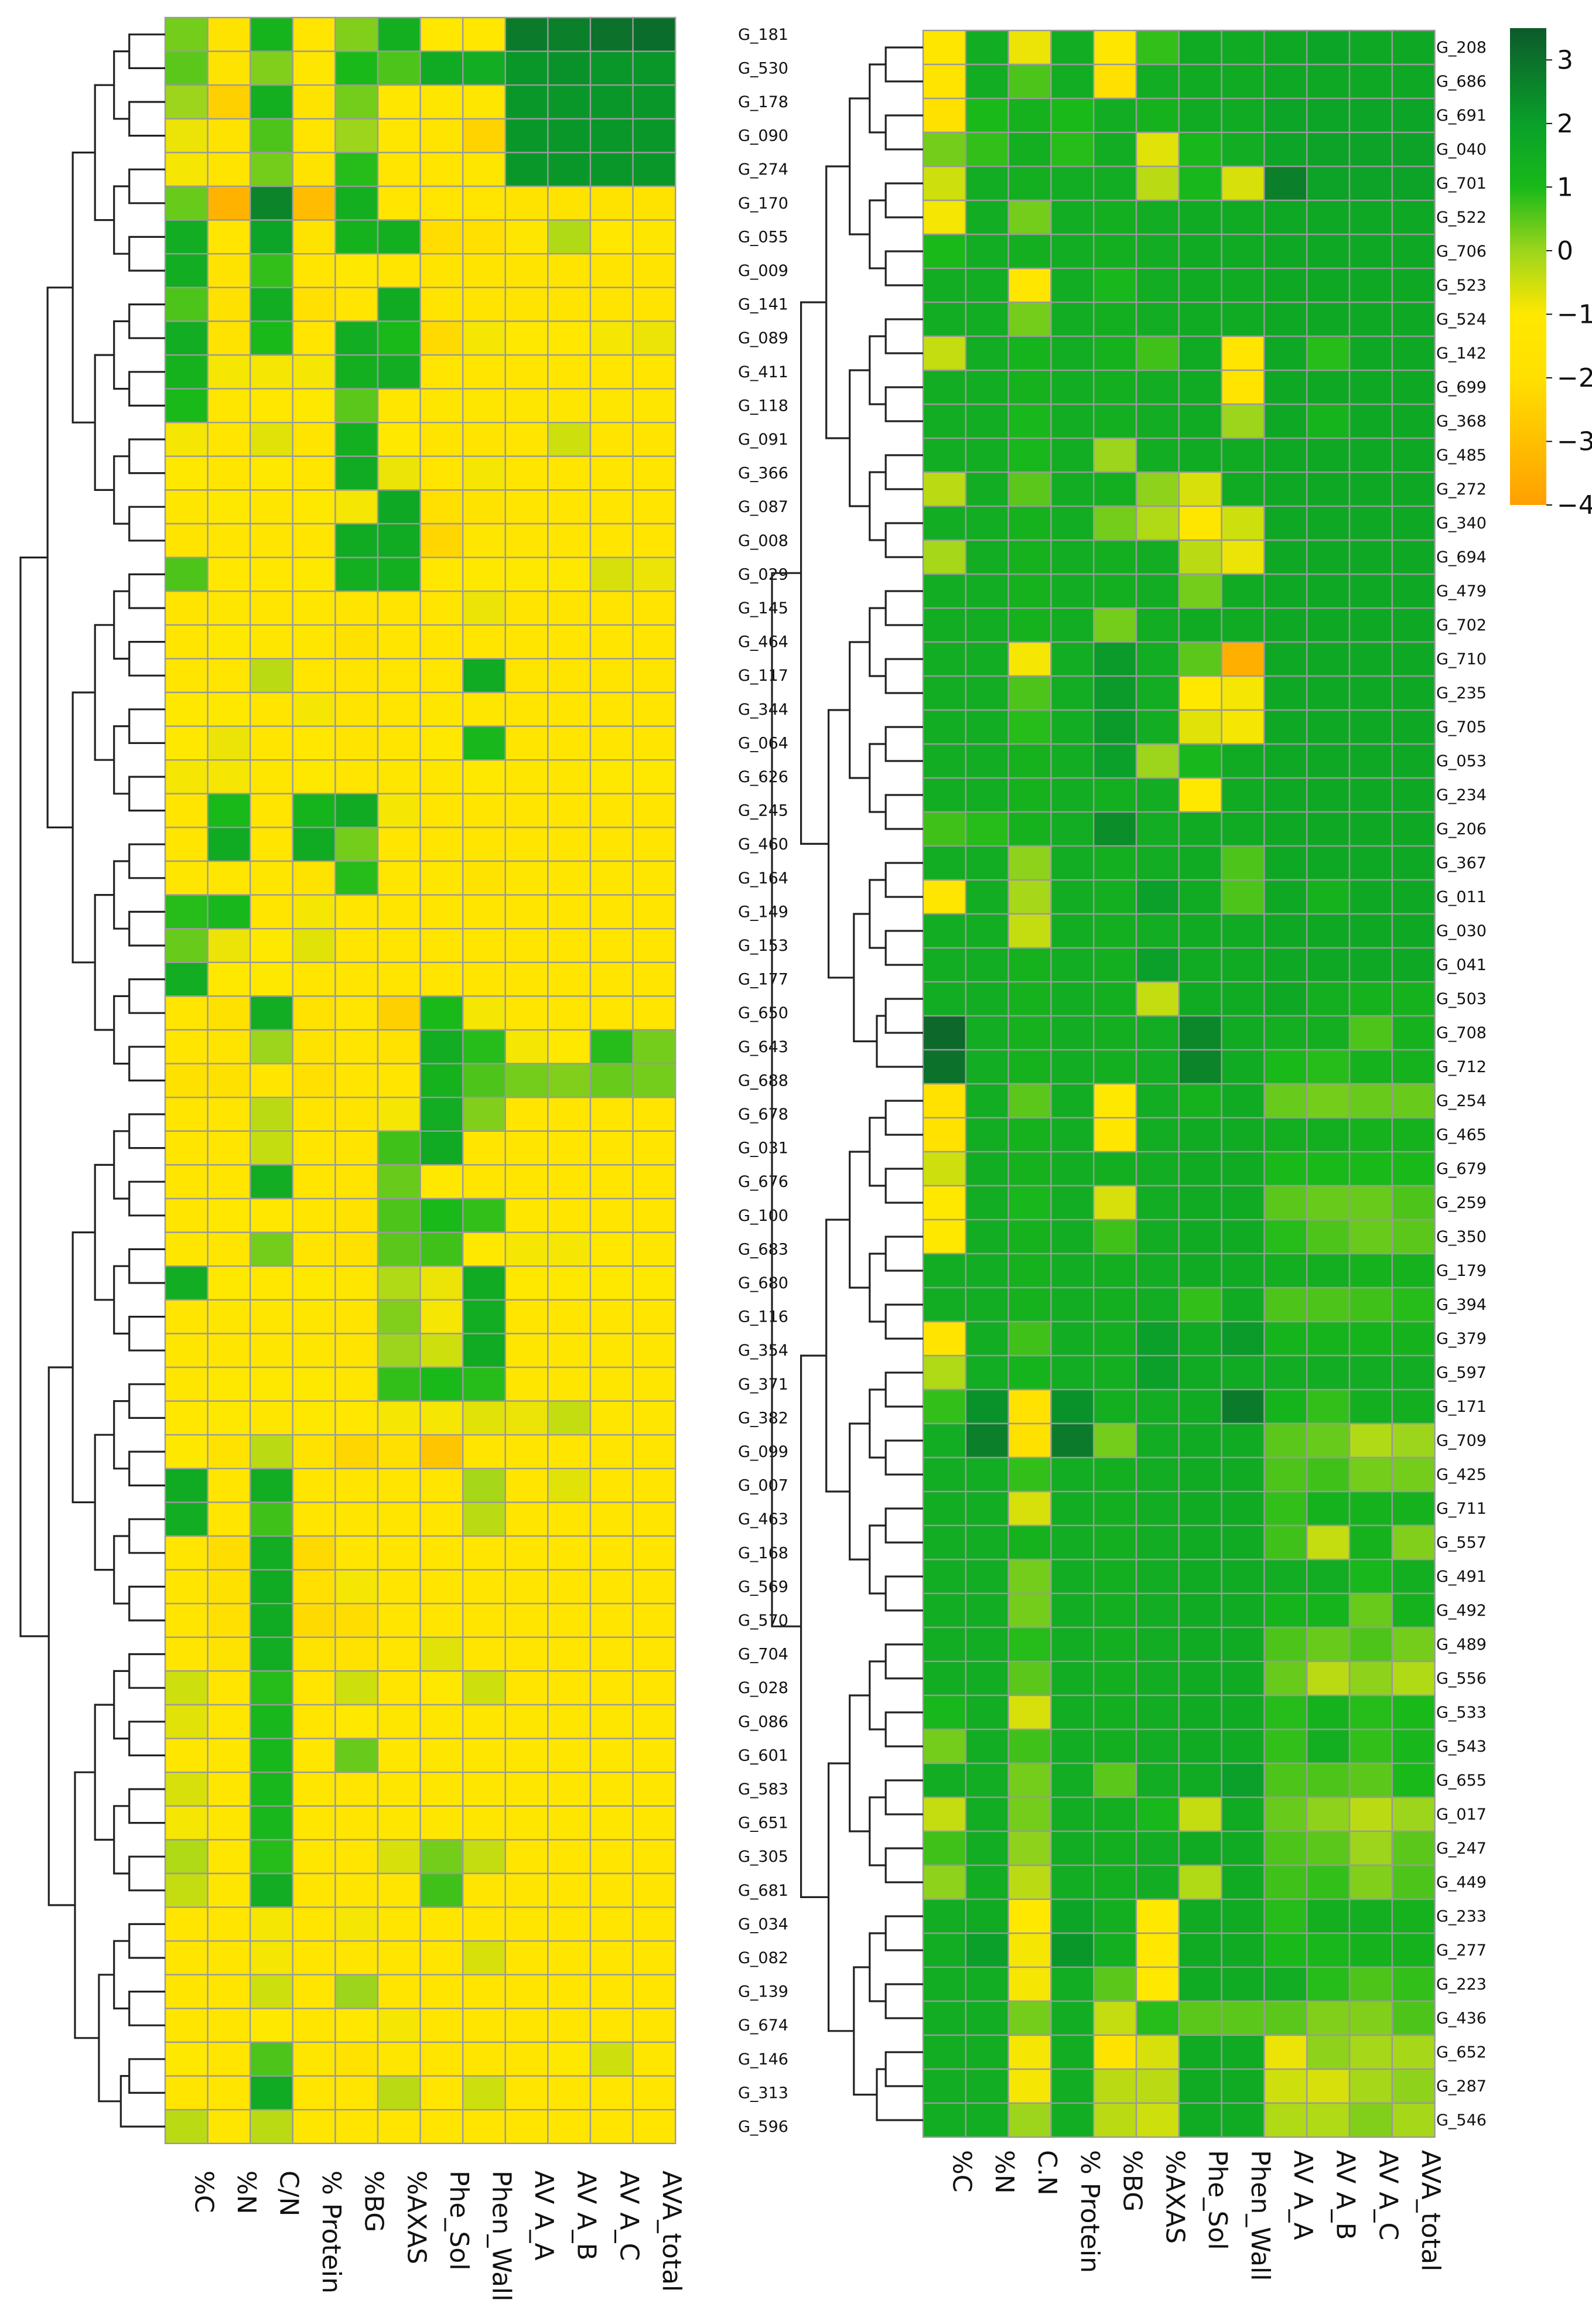  I want to click on row-label: G_223, so click(1462, 1984).